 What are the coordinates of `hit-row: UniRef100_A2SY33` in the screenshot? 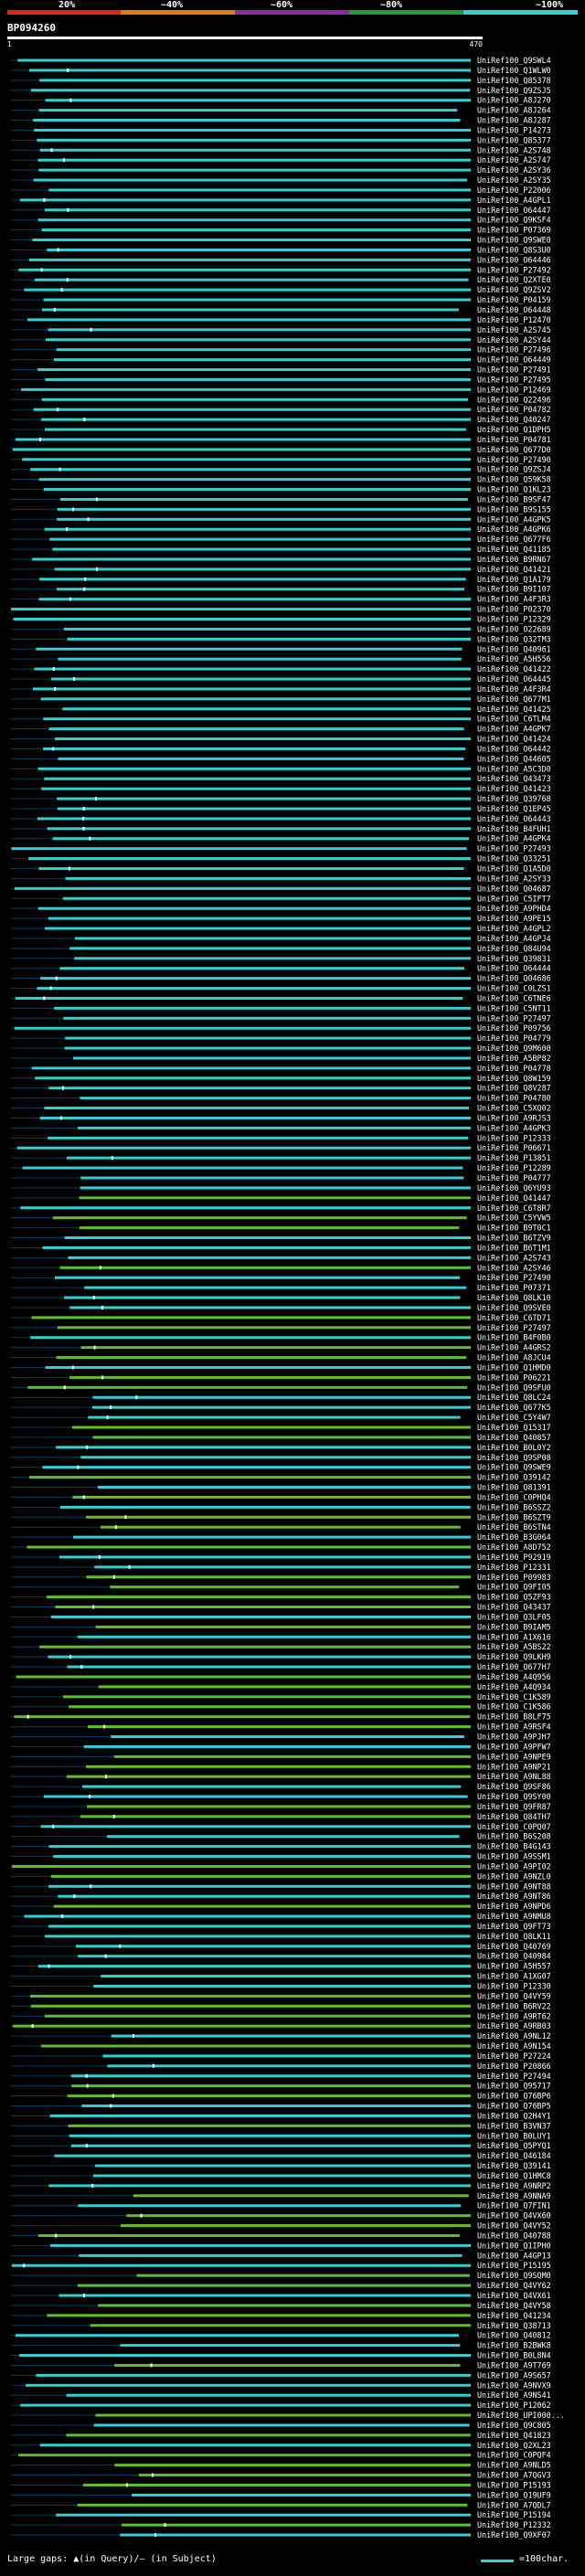 It's located at (281, 878).